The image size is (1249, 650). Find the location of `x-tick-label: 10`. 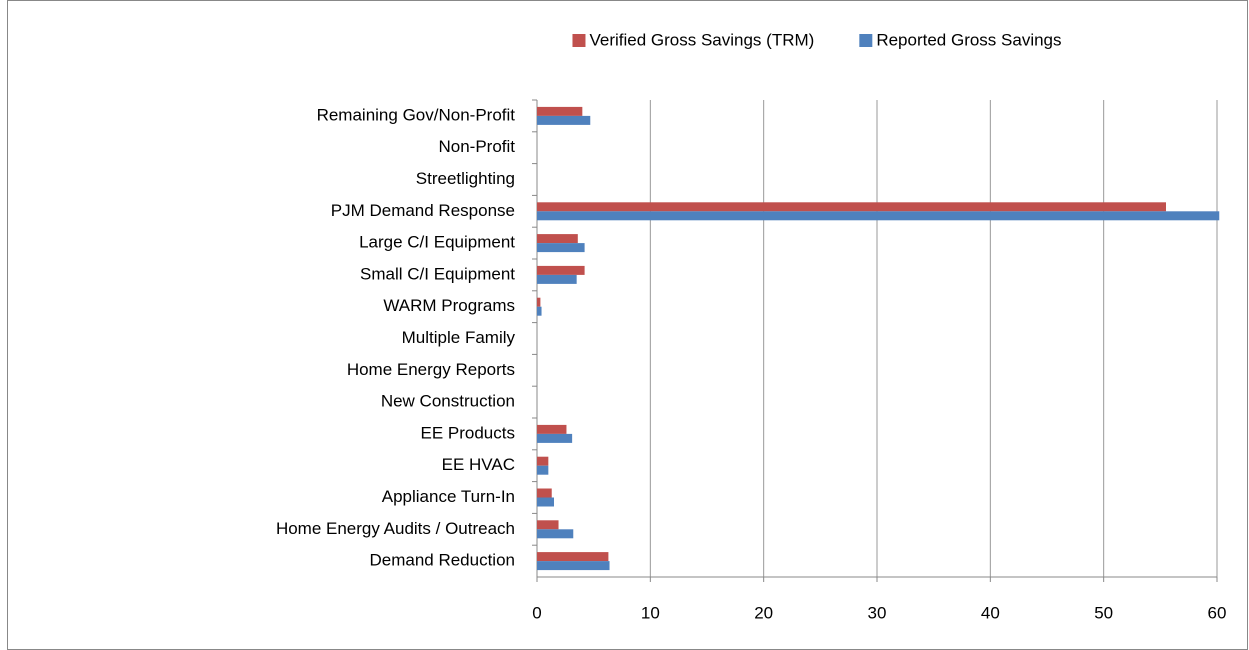

x-tick-label: 10 is located at coordinates (650, 612).